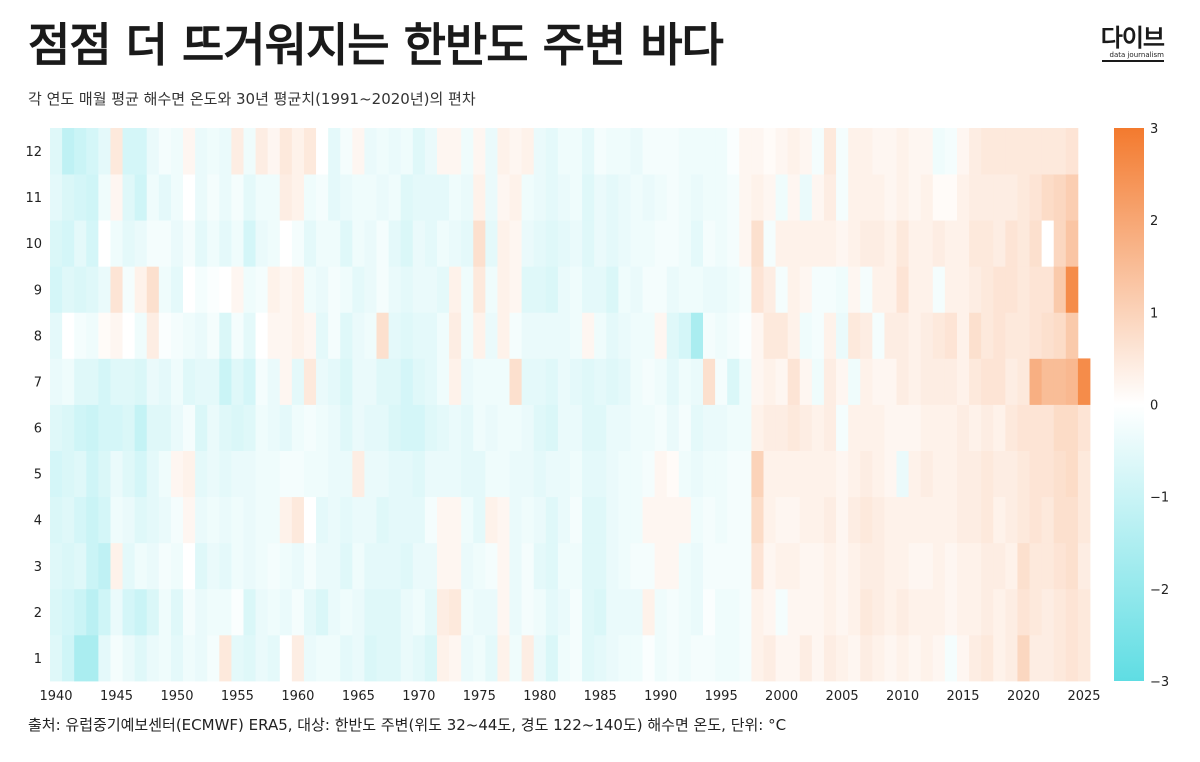  I want to click on x-tick-label: 1945, so click(116, 696).